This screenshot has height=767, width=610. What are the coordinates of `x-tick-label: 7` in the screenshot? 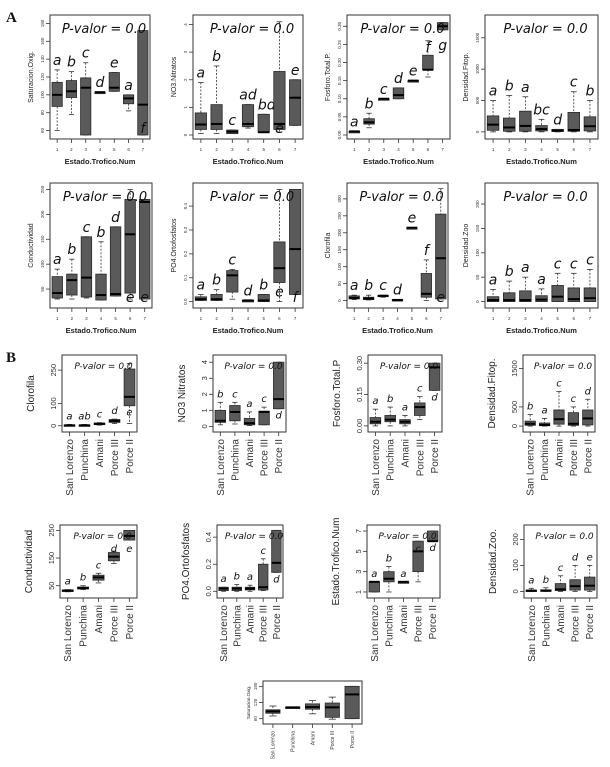 It's located at (590, 318).